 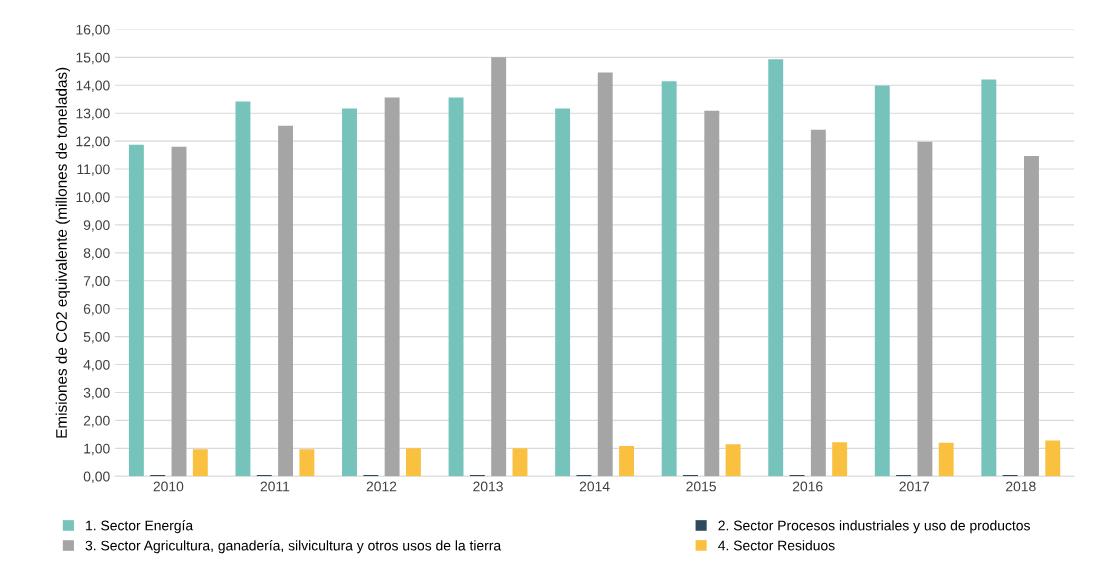 I want to click on y-tick-label: 15,00, so click(x=93, y=58).